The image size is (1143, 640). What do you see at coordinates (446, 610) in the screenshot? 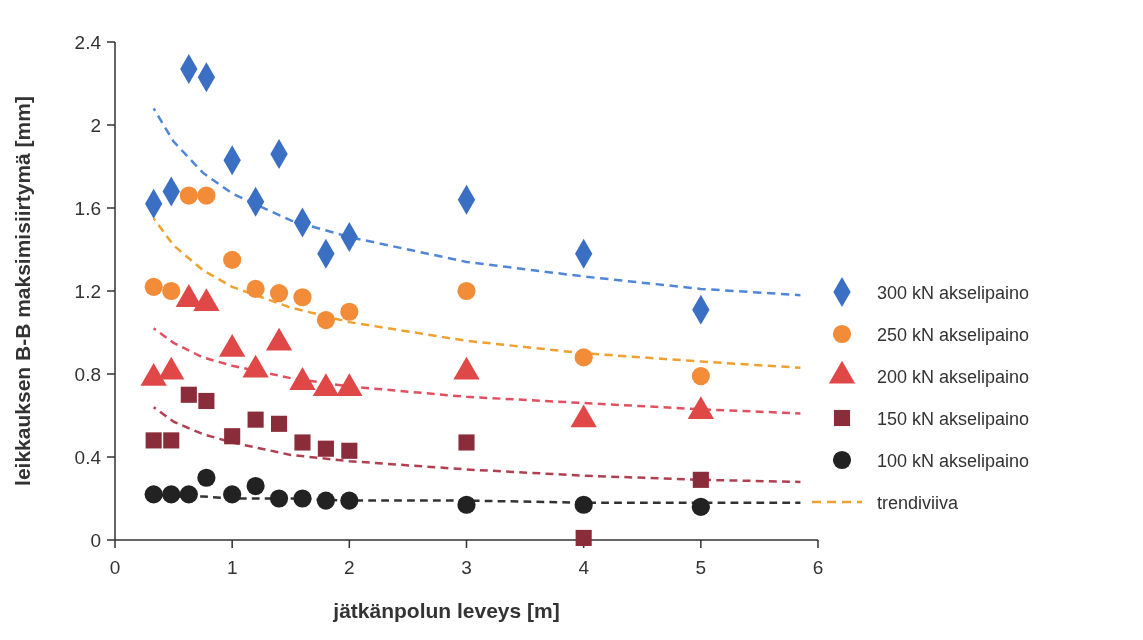
I see `x-axis-title: jätkänpolun leveys [m]` at bounding box center [446, 610].